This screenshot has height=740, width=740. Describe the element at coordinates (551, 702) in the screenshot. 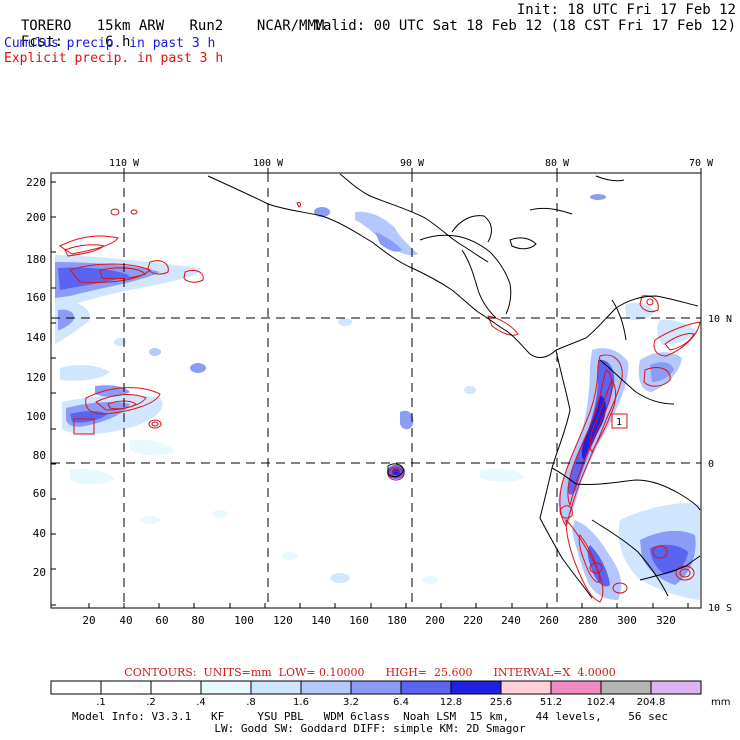

I see `colorbar-level-label: 51.2` at that location.